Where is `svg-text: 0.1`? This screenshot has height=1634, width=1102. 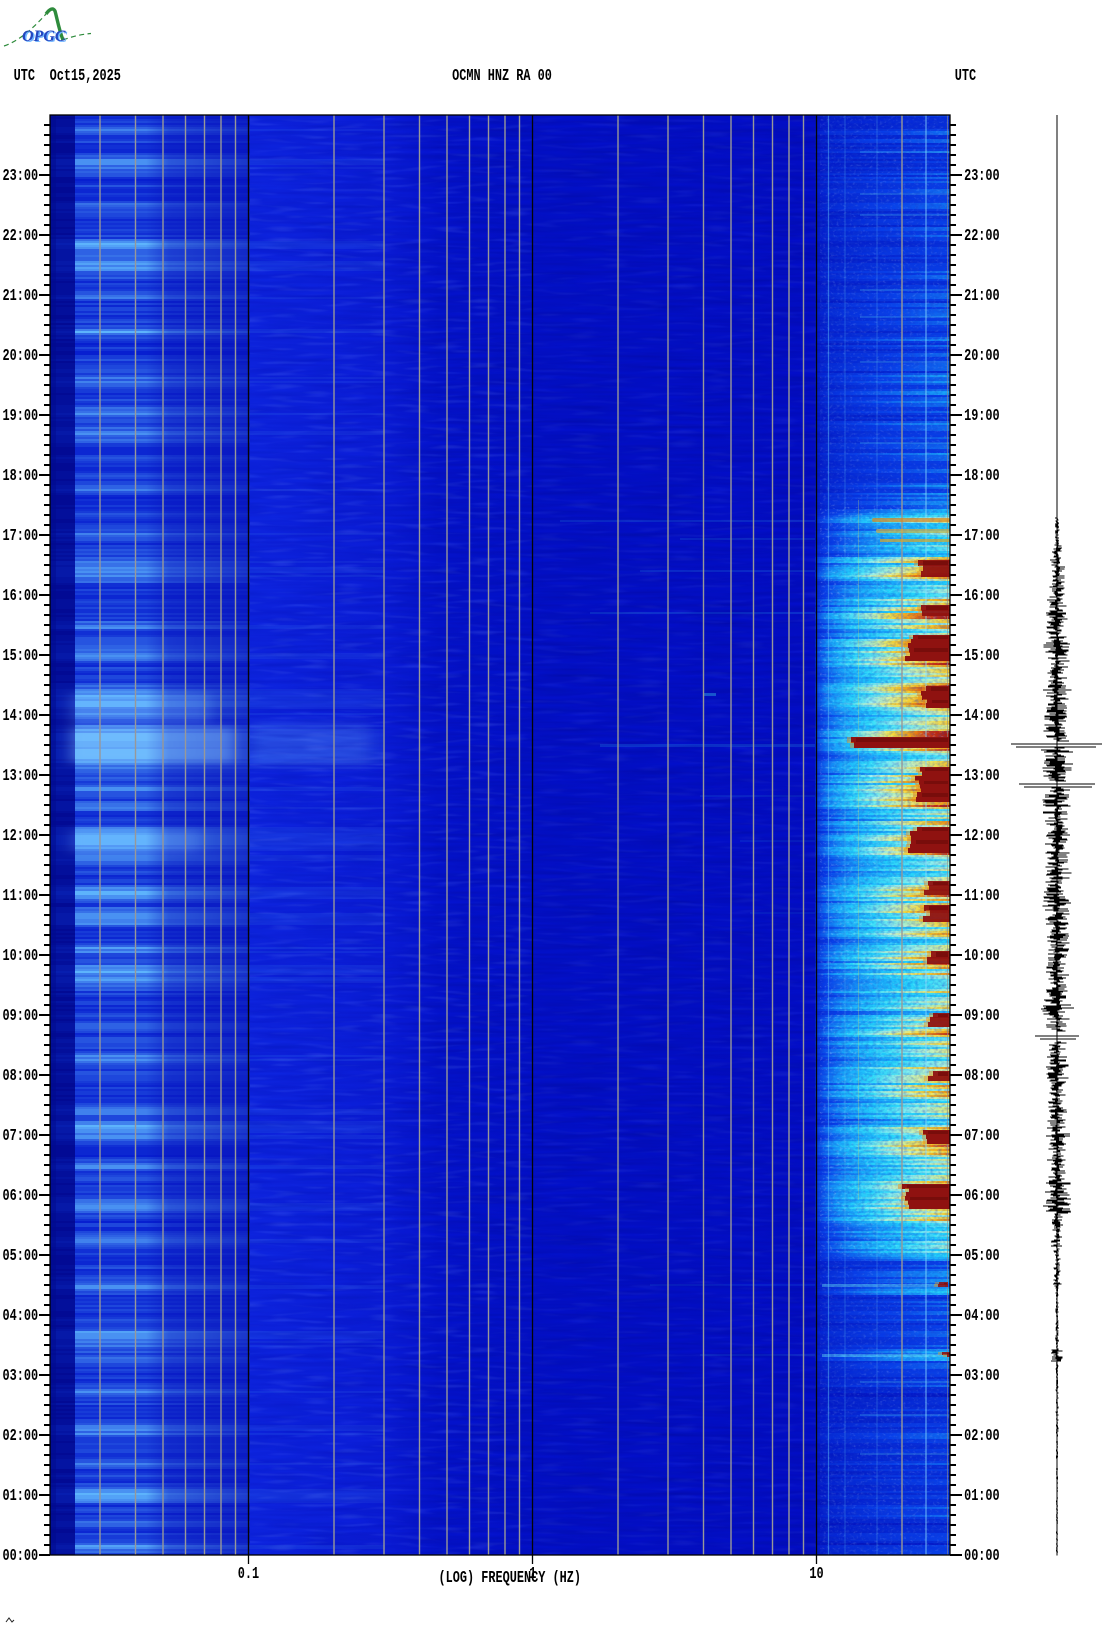
svg-text: 0.1 is located at coordinates (248, 1574).